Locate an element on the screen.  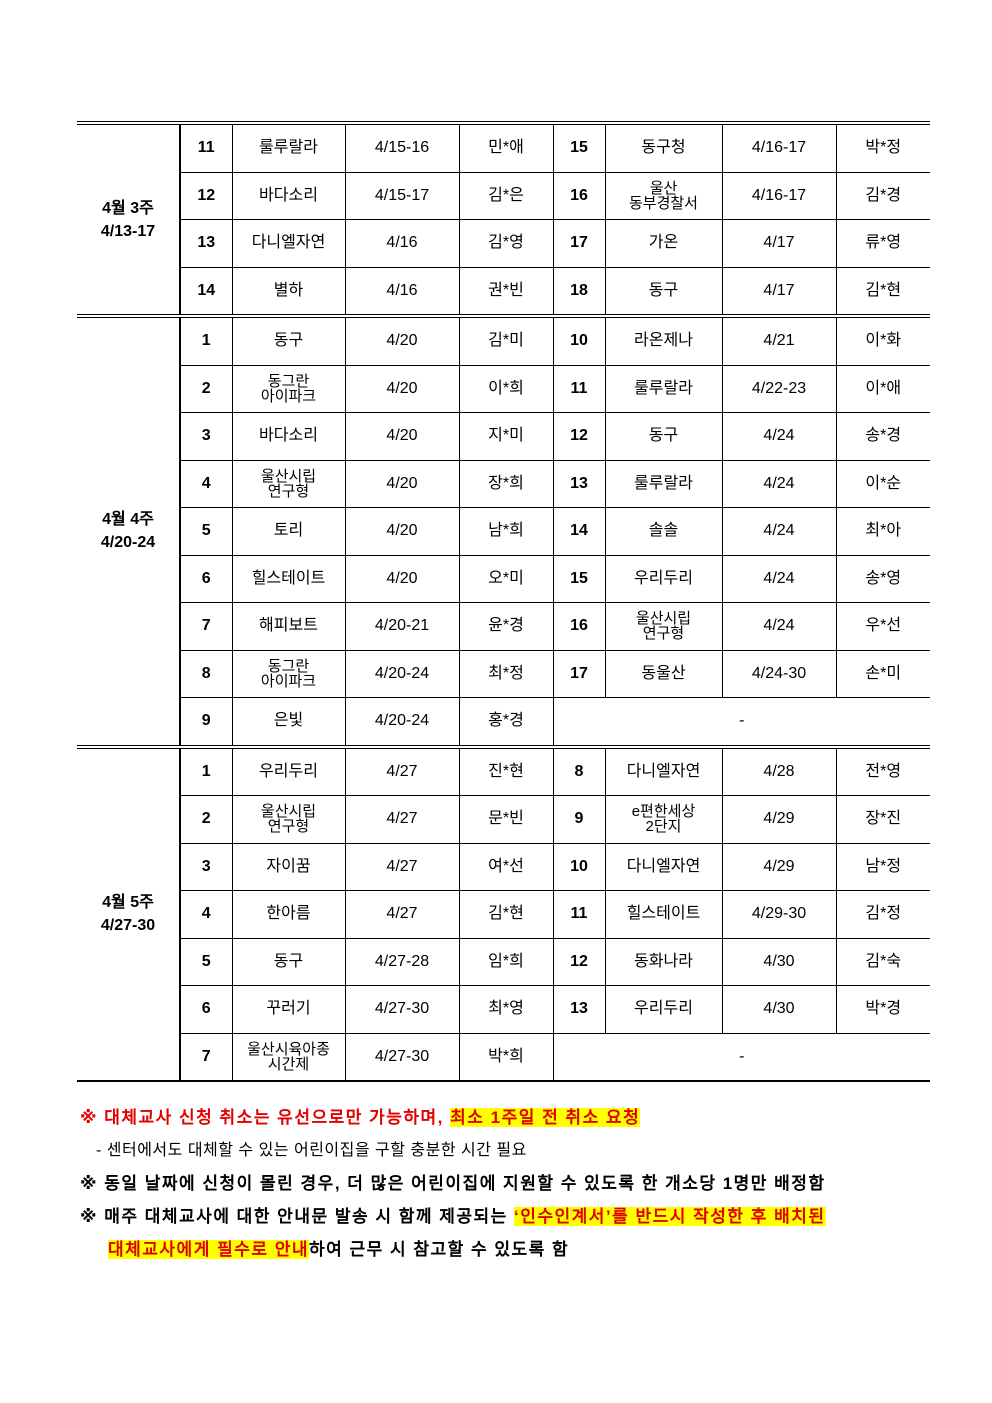
teacher-cell: 이*희 is located at coordinates (506, 388).